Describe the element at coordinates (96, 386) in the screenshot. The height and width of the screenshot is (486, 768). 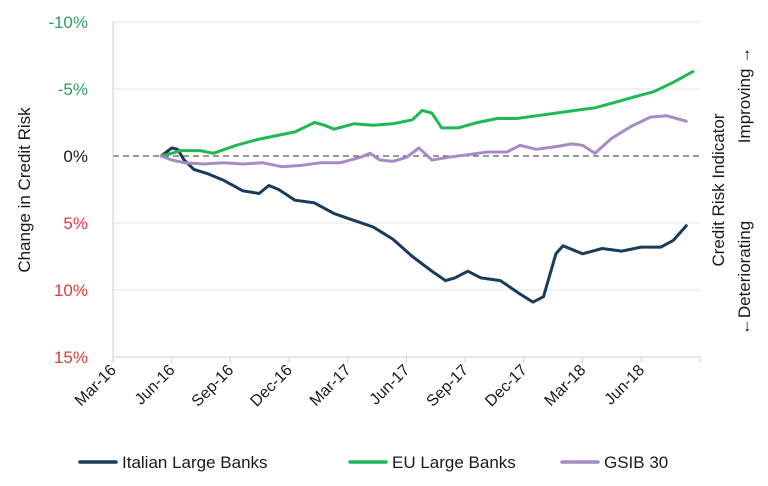
I see `x-tick-label: Mar-16` at that location.